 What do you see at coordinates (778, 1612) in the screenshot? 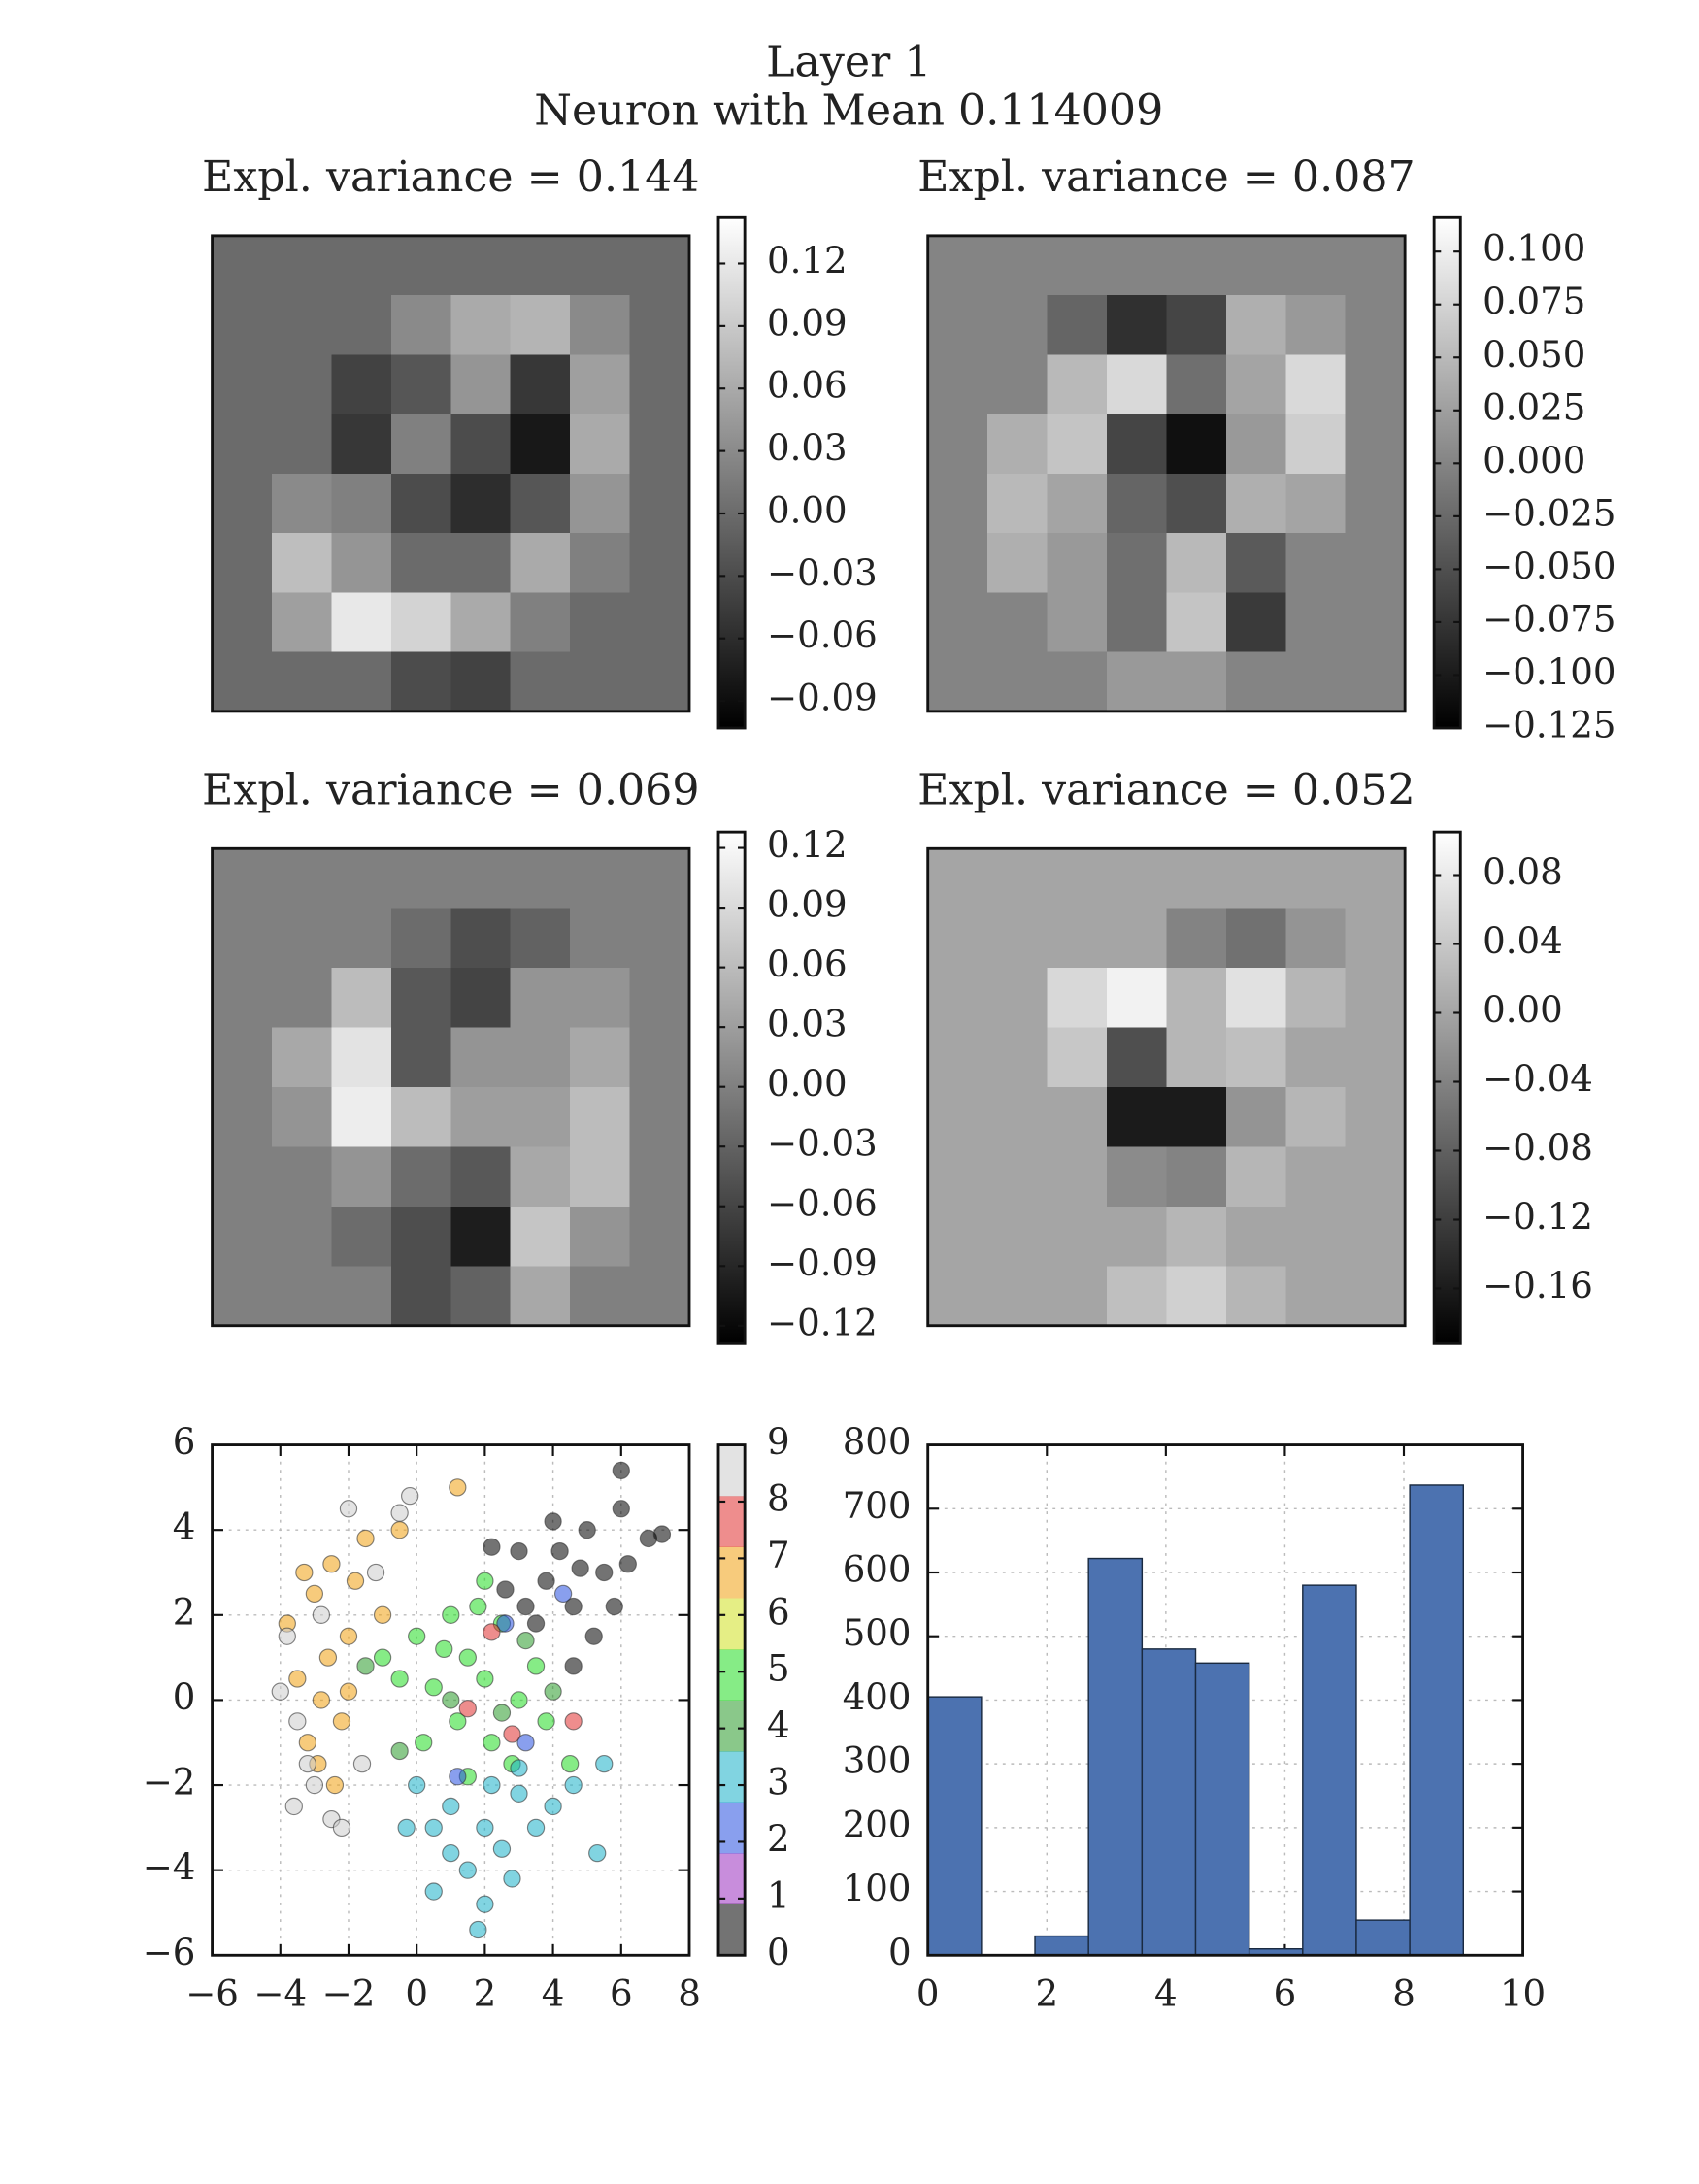
I see `colorbar-tick-label: 6` at bounding box center [778, 1612].